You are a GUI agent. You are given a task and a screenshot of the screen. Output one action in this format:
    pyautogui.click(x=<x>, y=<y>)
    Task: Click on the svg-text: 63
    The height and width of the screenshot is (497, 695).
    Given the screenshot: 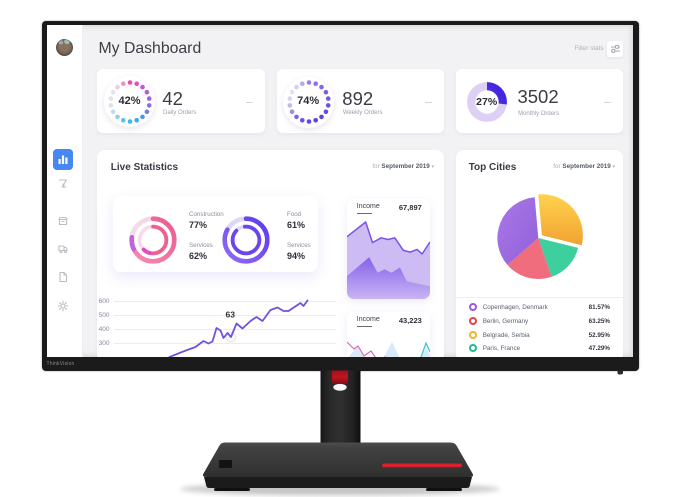 What is the action you would take?
    pyautogui.click(x=230, y=315)
    